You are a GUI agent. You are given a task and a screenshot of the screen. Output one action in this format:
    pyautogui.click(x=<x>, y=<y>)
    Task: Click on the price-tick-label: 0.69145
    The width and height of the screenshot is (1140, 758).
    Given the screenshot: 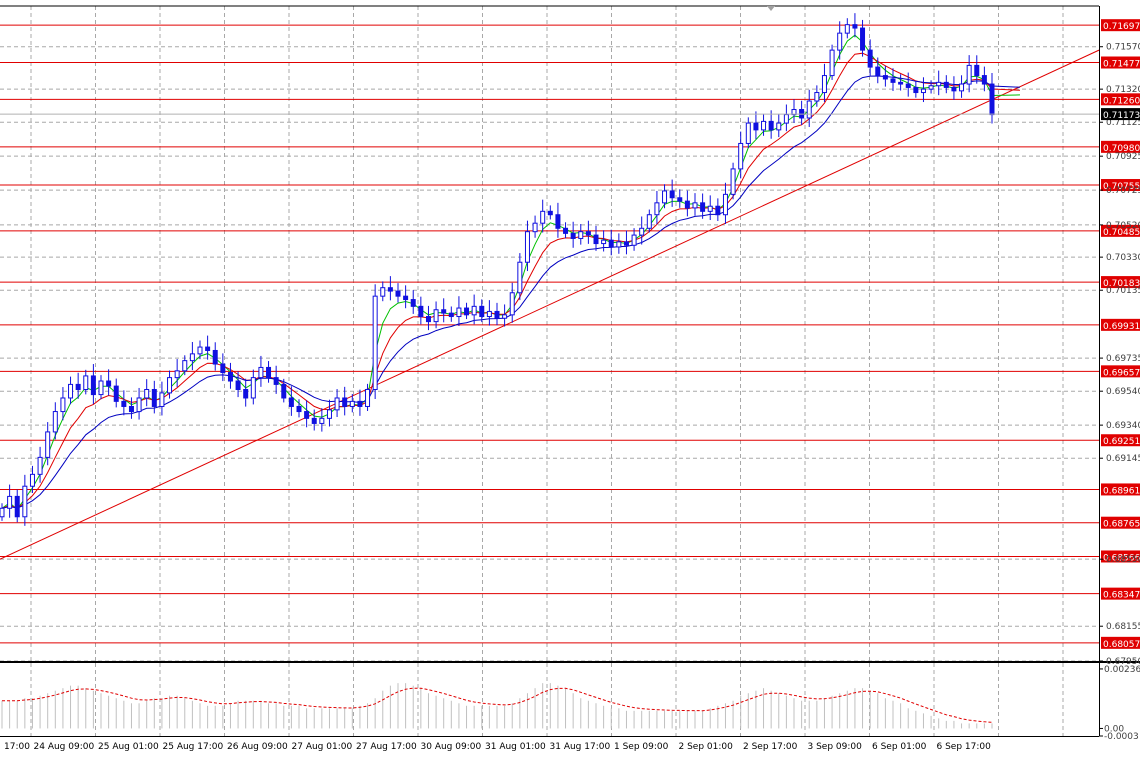 What is the action you would take?
    pyautogui.click(x=1123, y=459)
    